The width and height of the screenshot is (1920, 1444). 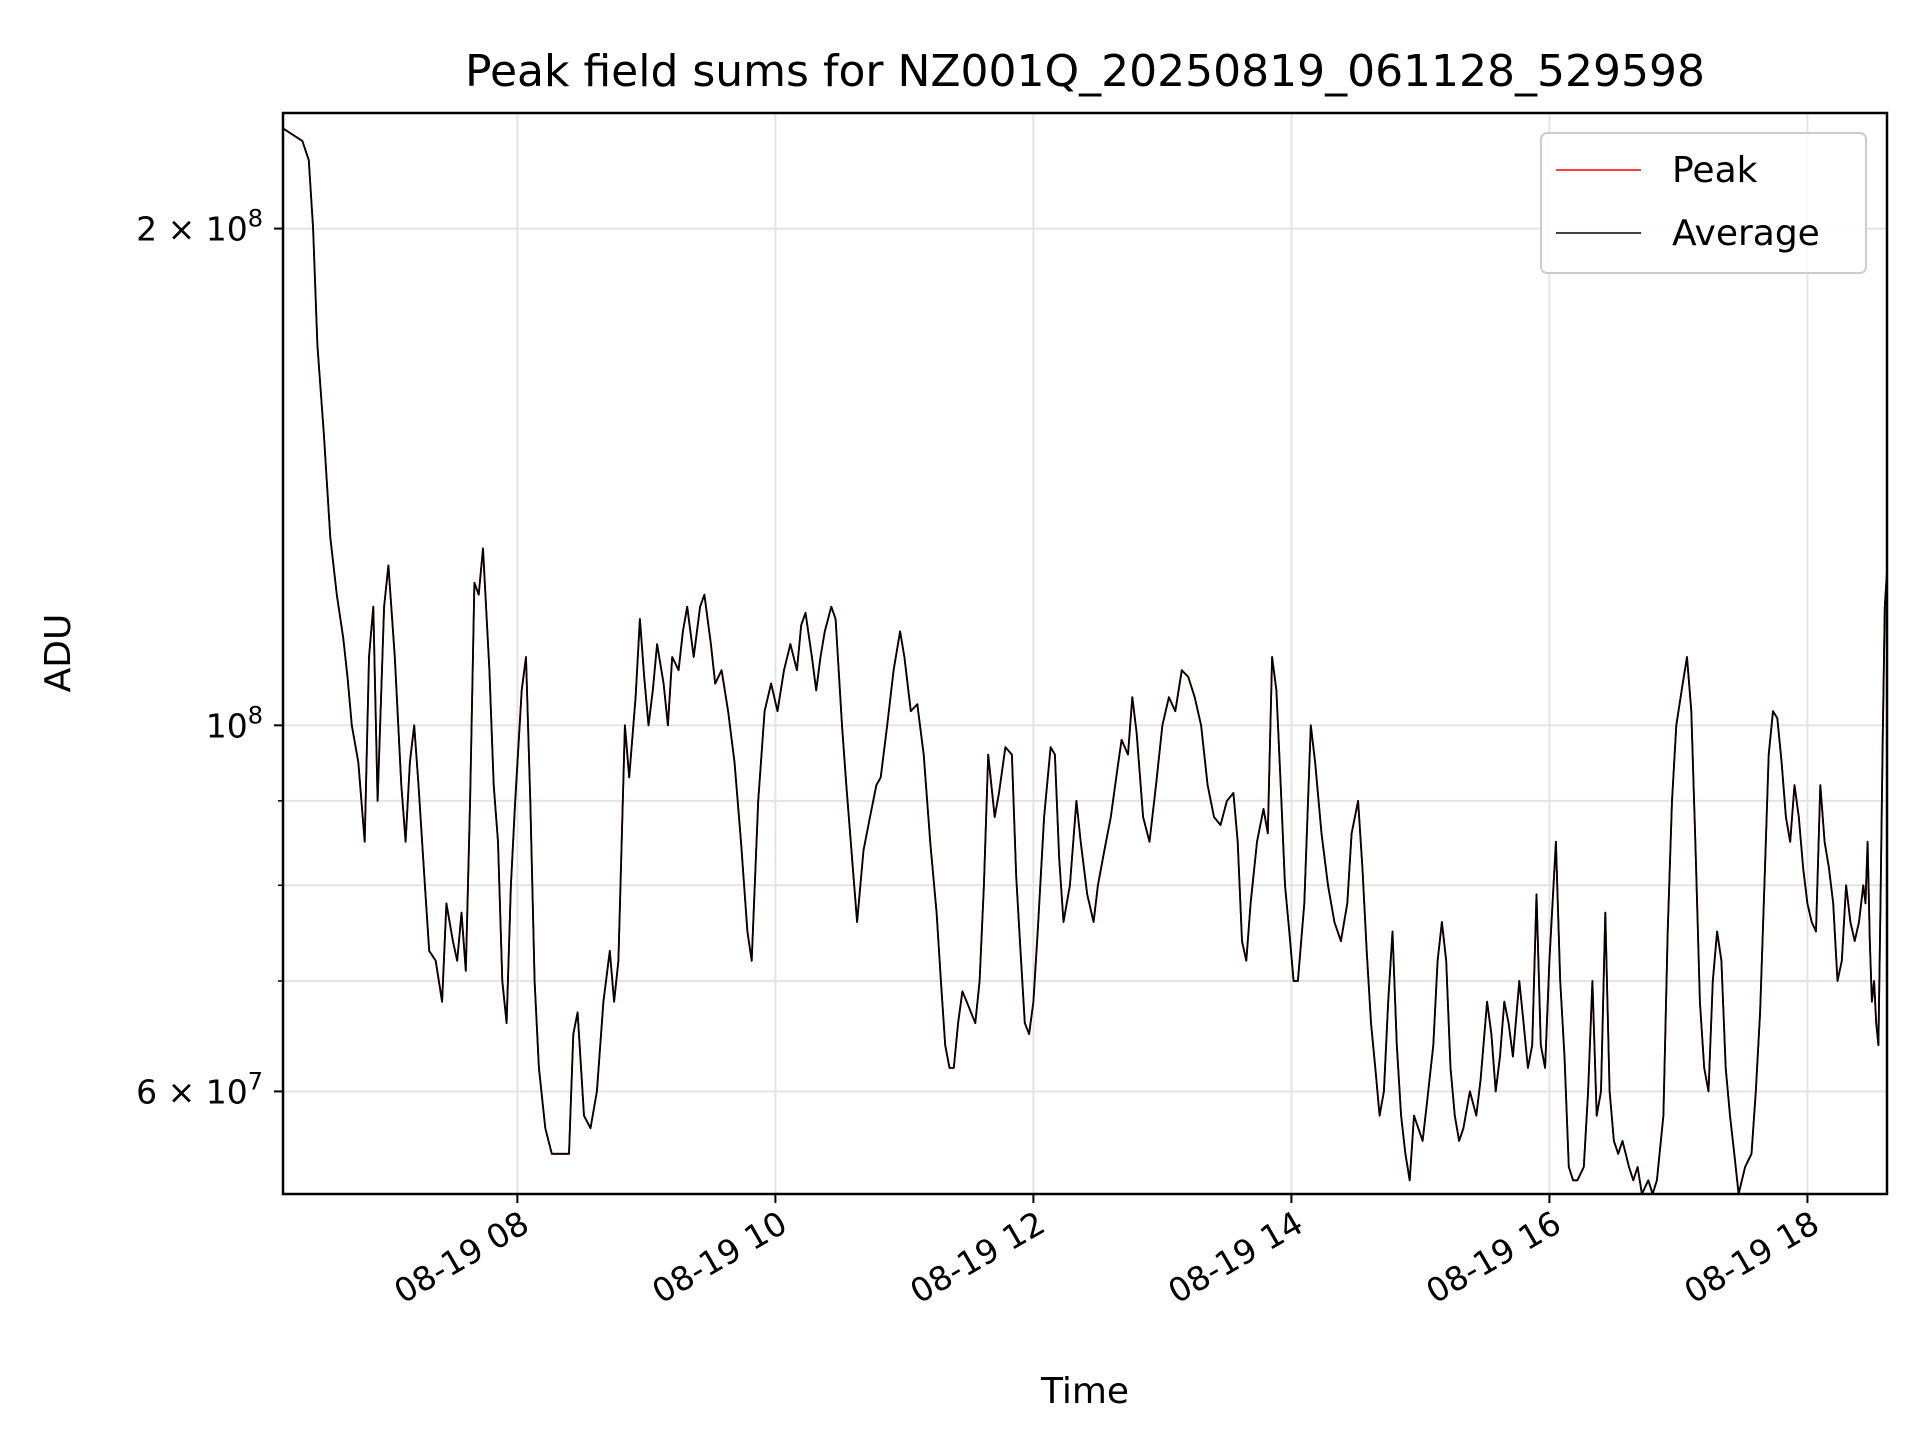 I want to click on legend-label-average: Average, so click(x=1746, y=233).